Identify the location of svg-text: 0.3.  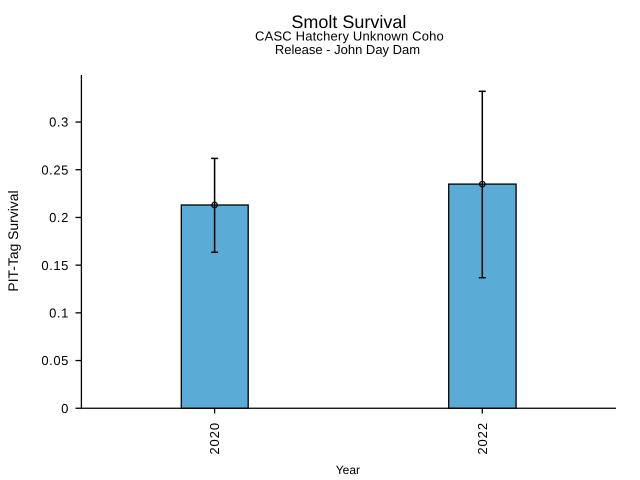
(59, 122).